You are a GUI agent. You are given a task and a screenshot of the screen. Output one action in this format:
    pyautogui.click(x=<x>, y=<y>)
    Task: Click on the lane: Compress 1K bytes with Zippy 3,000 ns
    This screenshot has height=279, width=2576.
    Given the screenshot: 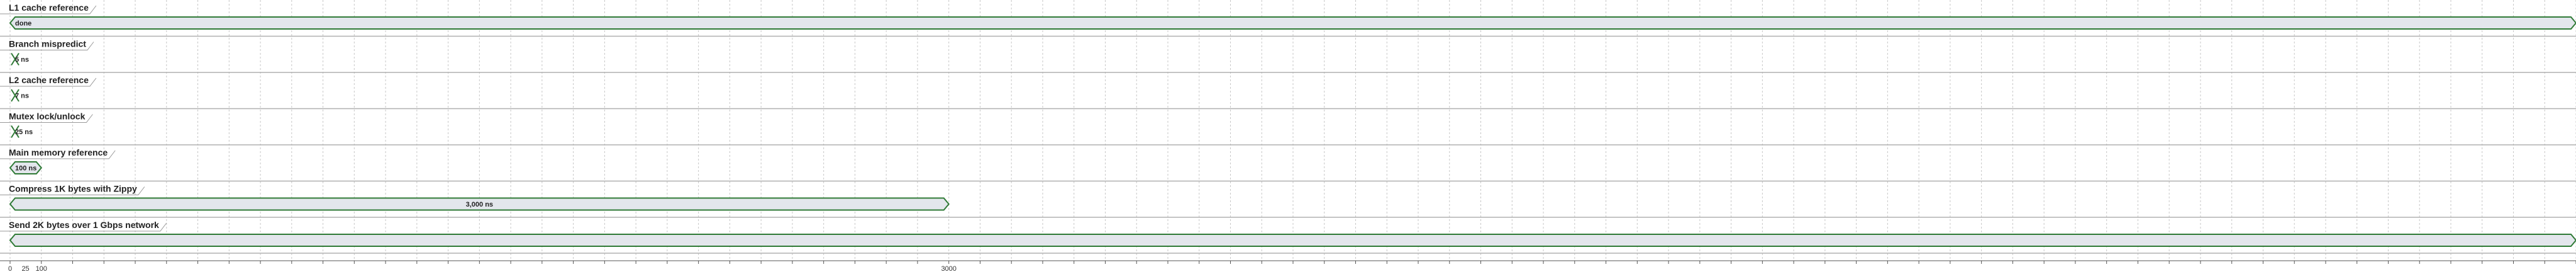 What is the action you would take?
    pyautogui.click(x=1288, y=195)
    